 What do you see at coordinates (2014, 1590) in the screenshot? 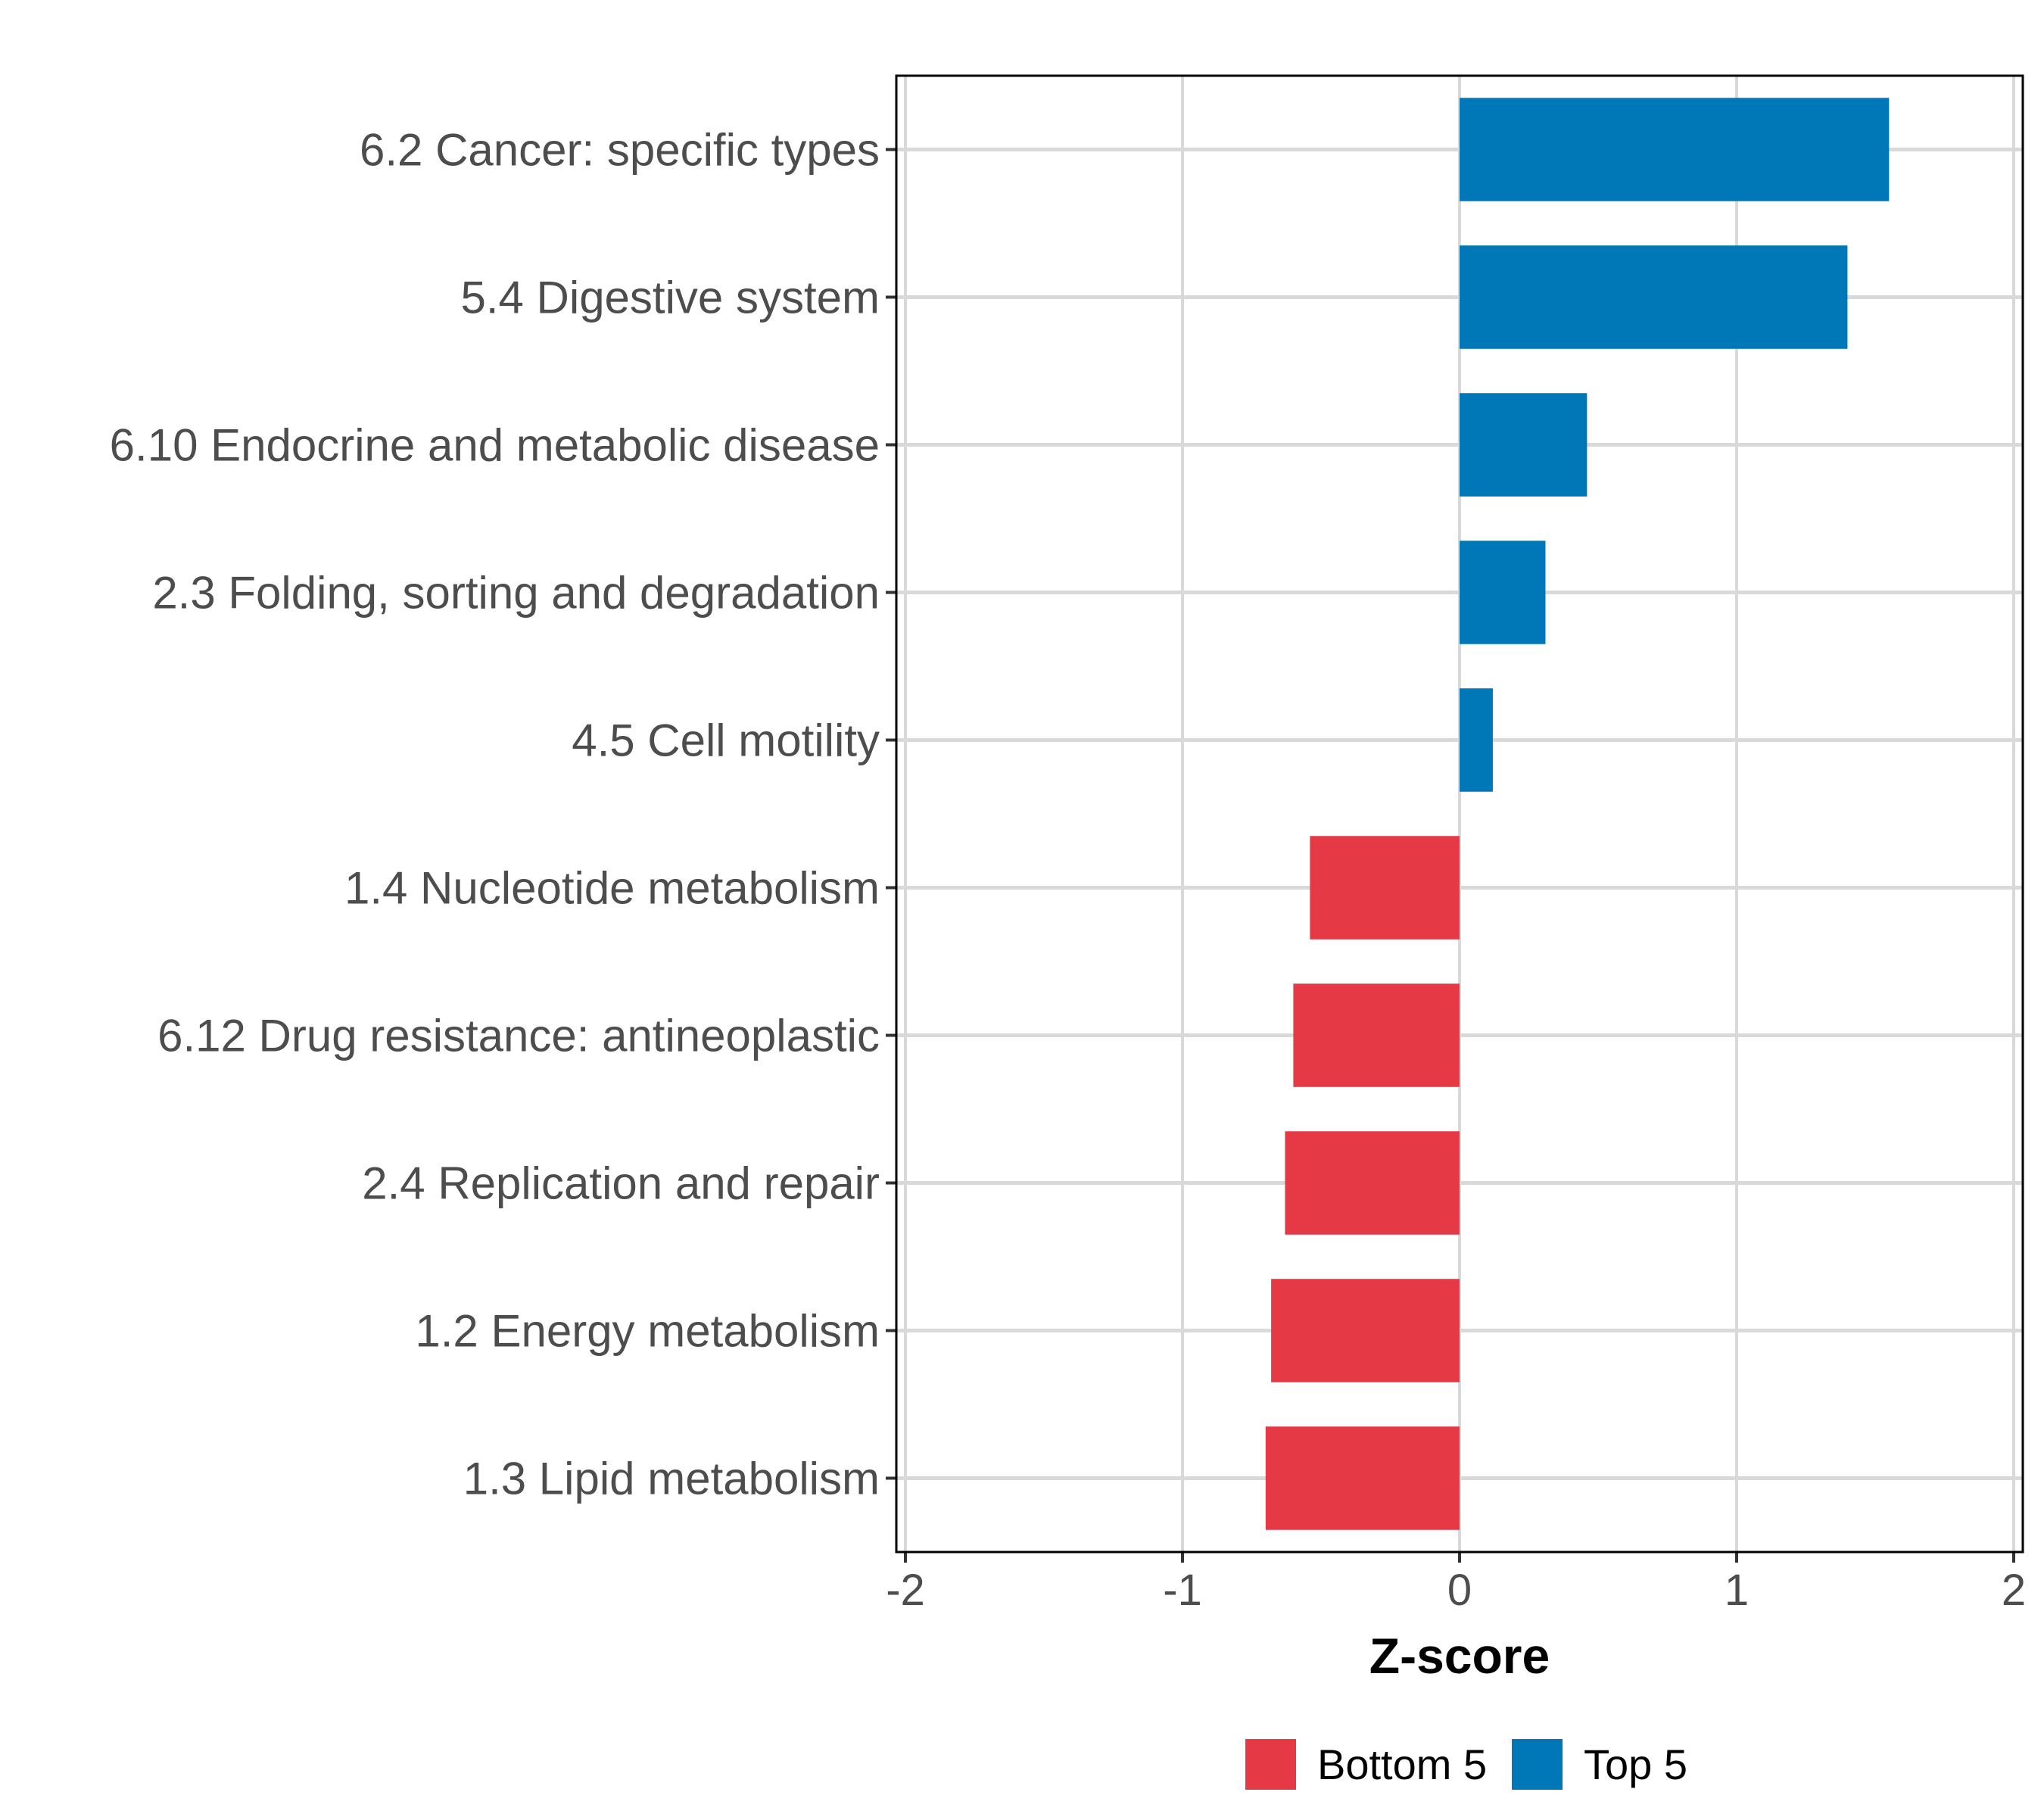
I see `x-tick-label: 2` at bounding box center [2014, 1590].